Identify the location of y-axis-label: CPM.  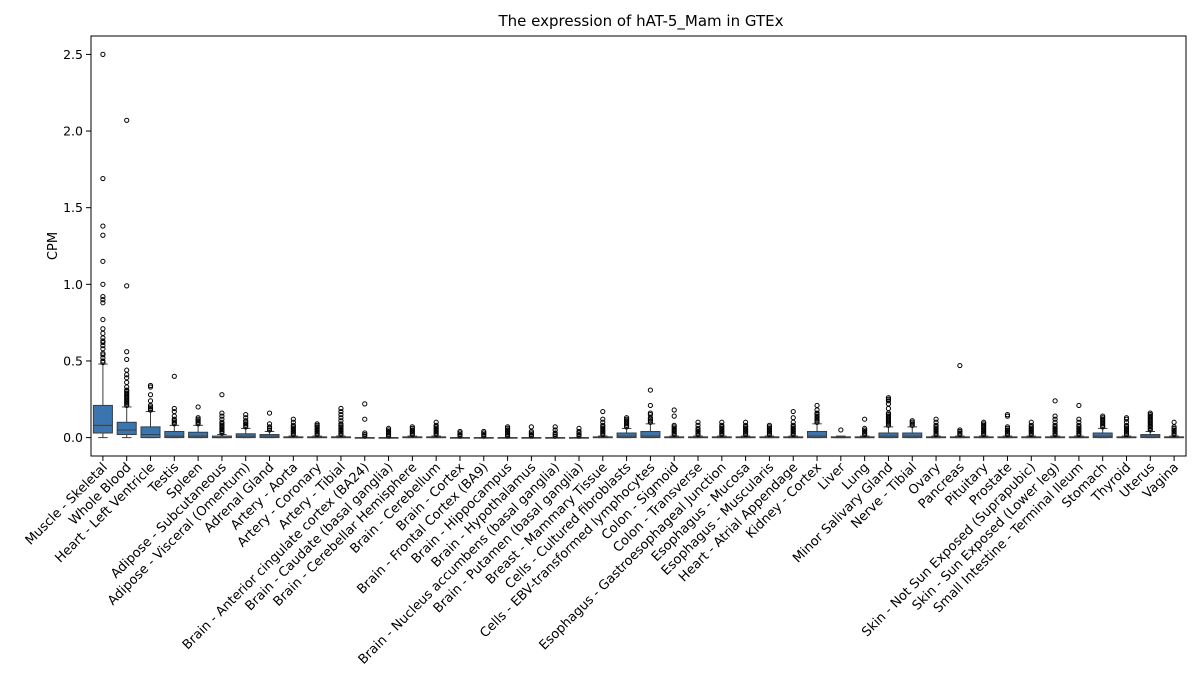
(53, 246).